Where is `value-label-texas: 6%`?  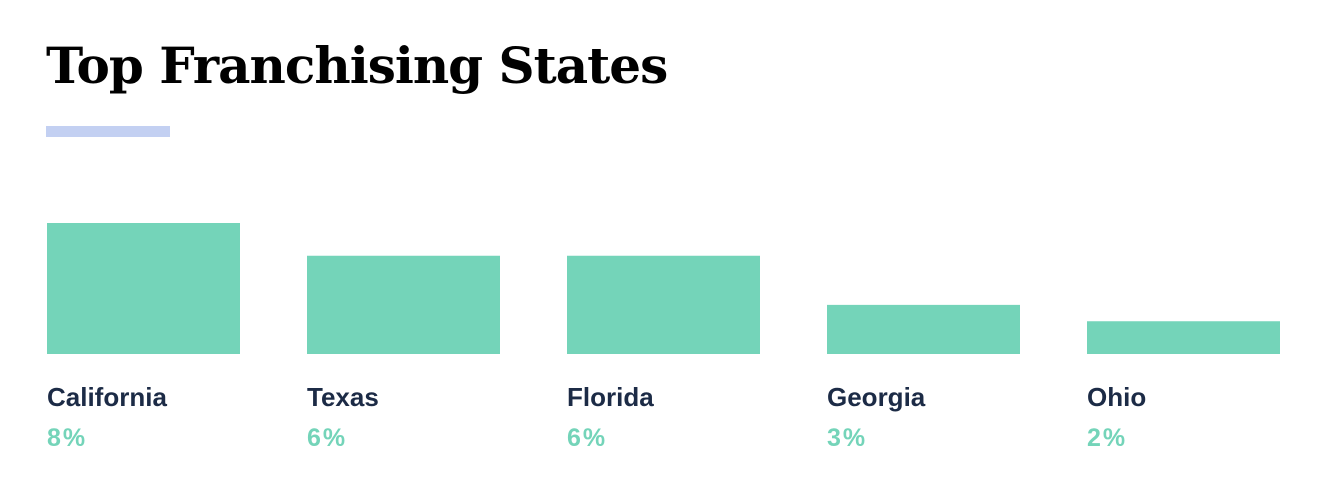 value-label-texas: 6% is located at coordinates (327, 438).